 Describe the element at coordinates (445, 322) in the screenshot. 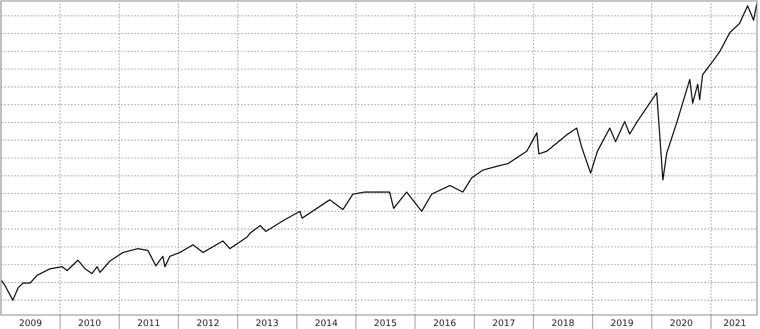

I see `x-tick-label: 2016` at that location.